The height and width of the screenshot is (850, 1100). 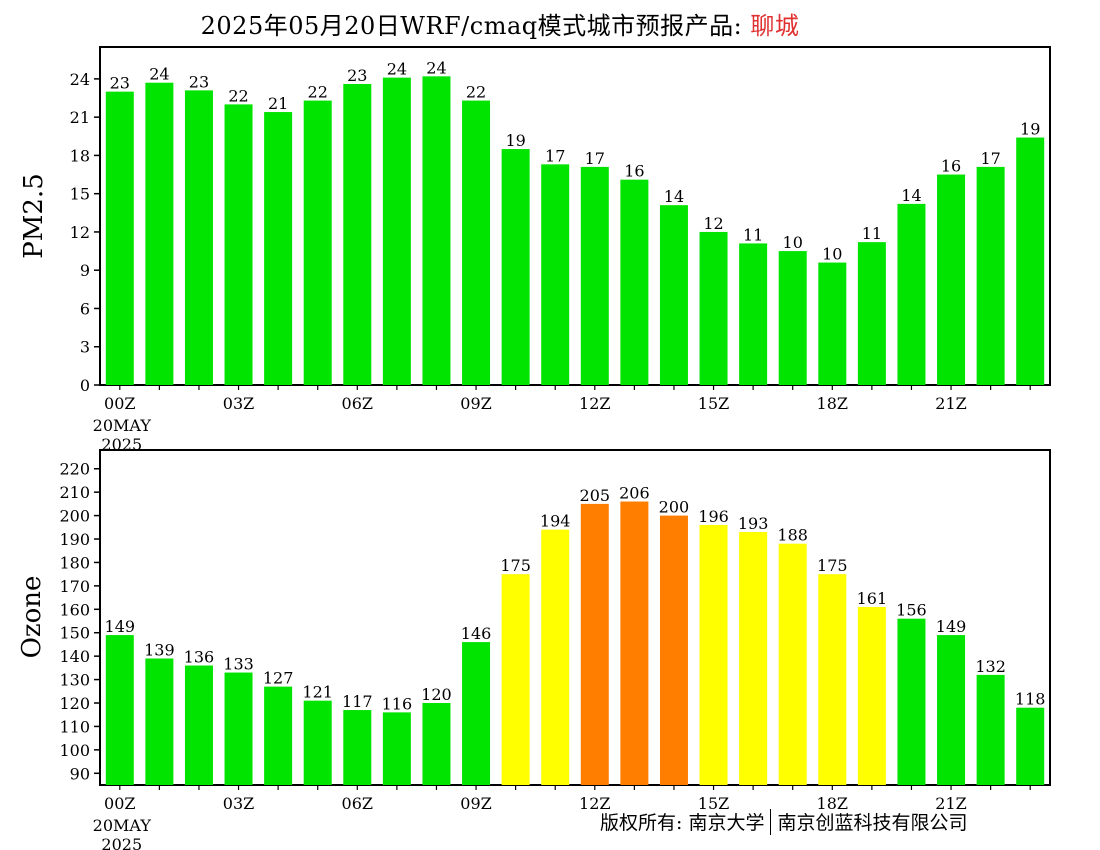 What do you see at coordinates (832, 254) in the screenshot?
I see `bar-value-label: 10` at bounding box center [832, 254].